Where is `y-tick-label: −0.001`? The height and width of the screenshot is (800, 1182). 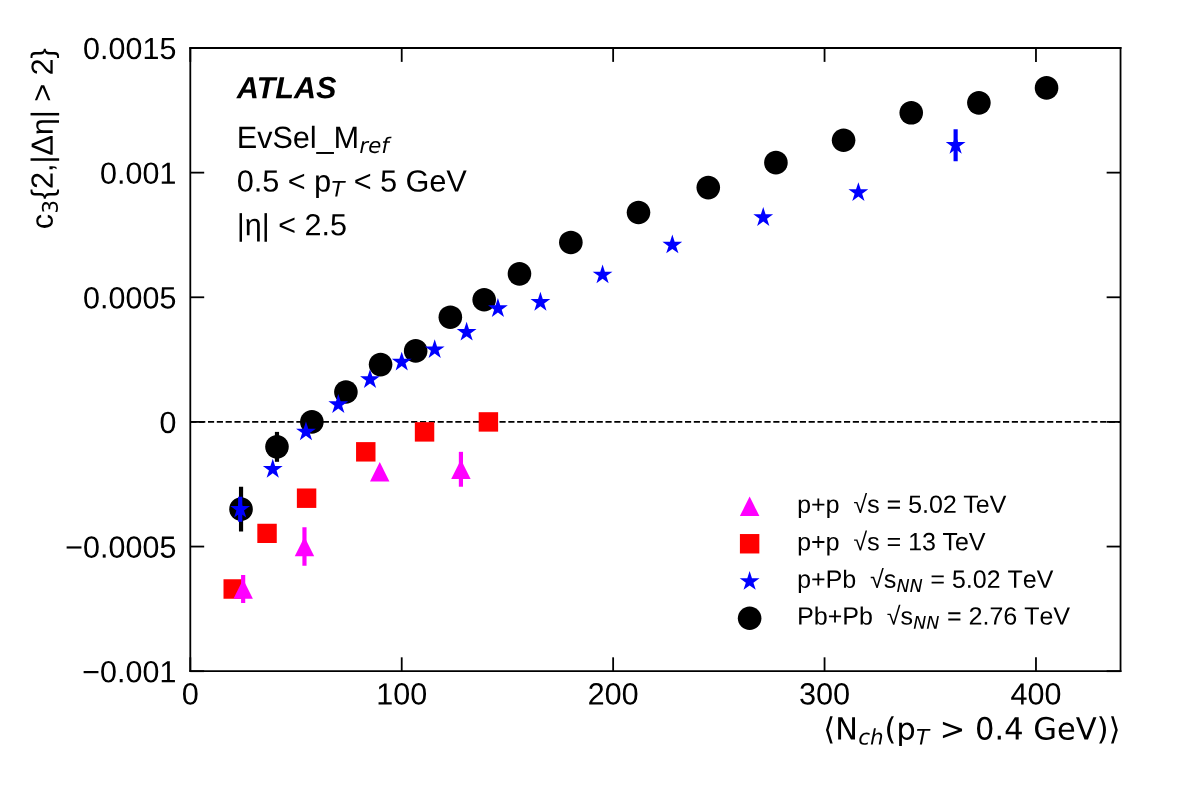
y-tick-label: −0.001 is located at coordinates (129, 671).